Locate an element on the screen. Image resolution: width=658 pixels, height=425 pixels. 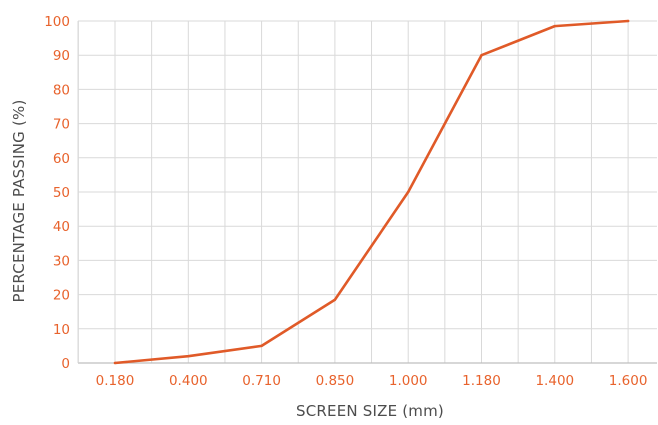
y-axis-ticks: 0 10 20 30 40 50 60 70 80 90 100 is located at coordinates (57, 193).